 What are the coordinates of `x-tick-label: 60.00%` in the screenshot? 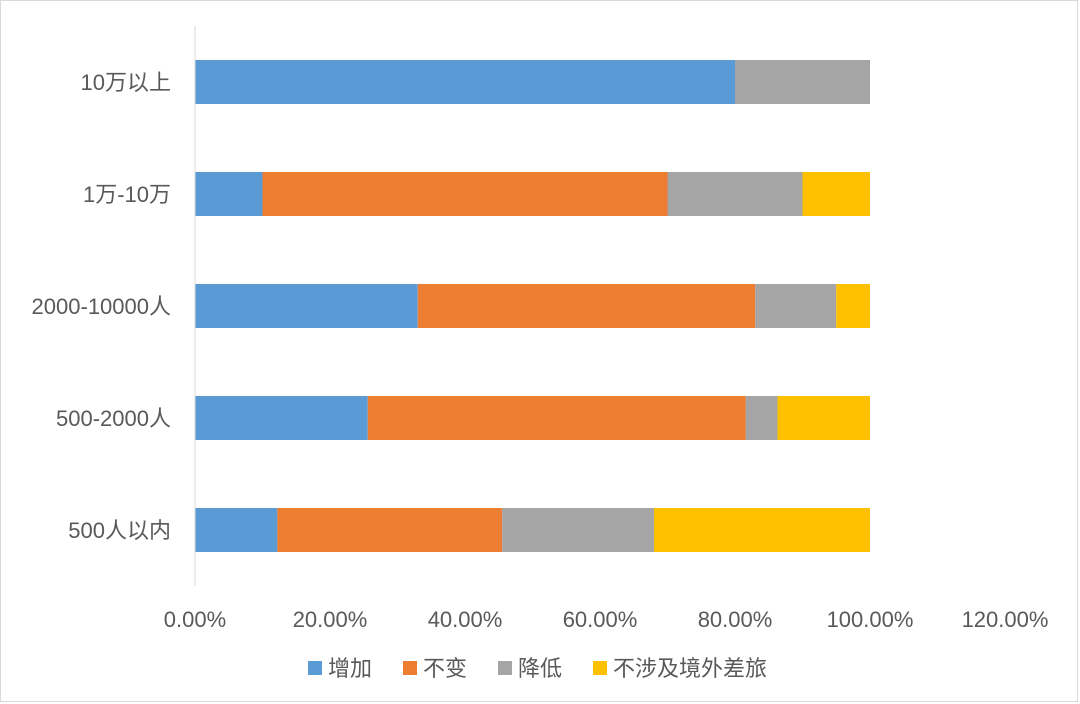 It's located at (600, 619).